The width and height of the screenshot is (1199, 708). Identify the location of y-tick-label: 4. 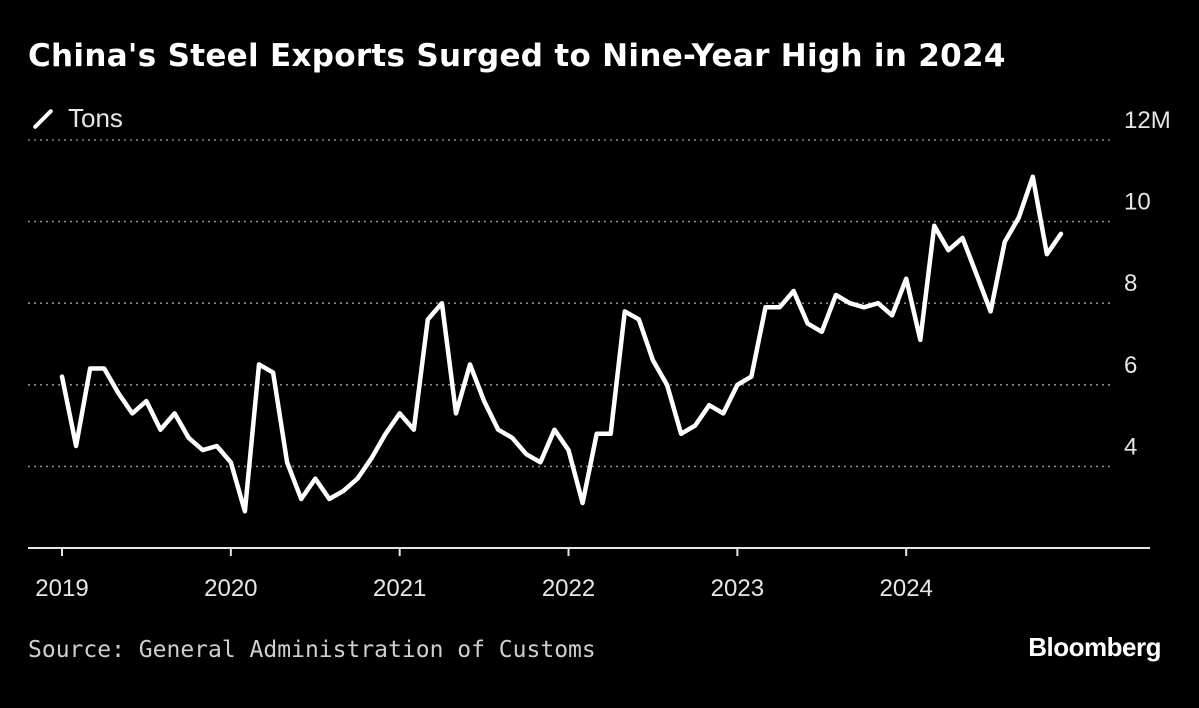
(1130, 446).